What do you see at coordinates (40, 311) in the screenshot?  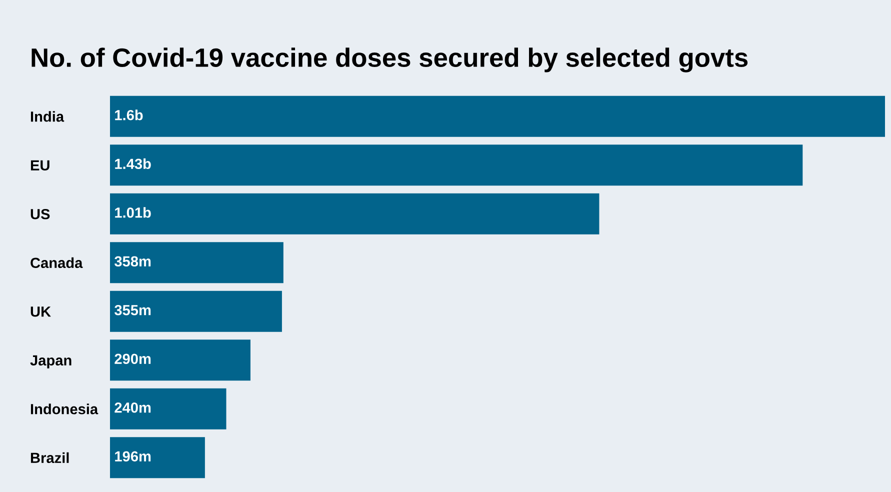 I see `y-tick-label: UK` at bounding box center [40, 311].